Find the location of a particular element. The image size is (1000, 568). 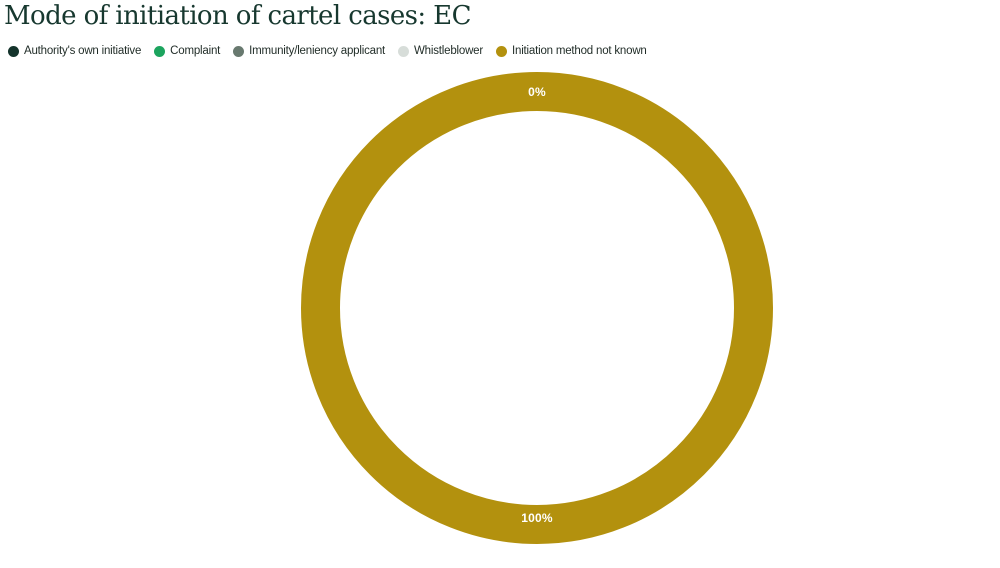

legend-item-label: Complaint is located at coordinates (195, 51).